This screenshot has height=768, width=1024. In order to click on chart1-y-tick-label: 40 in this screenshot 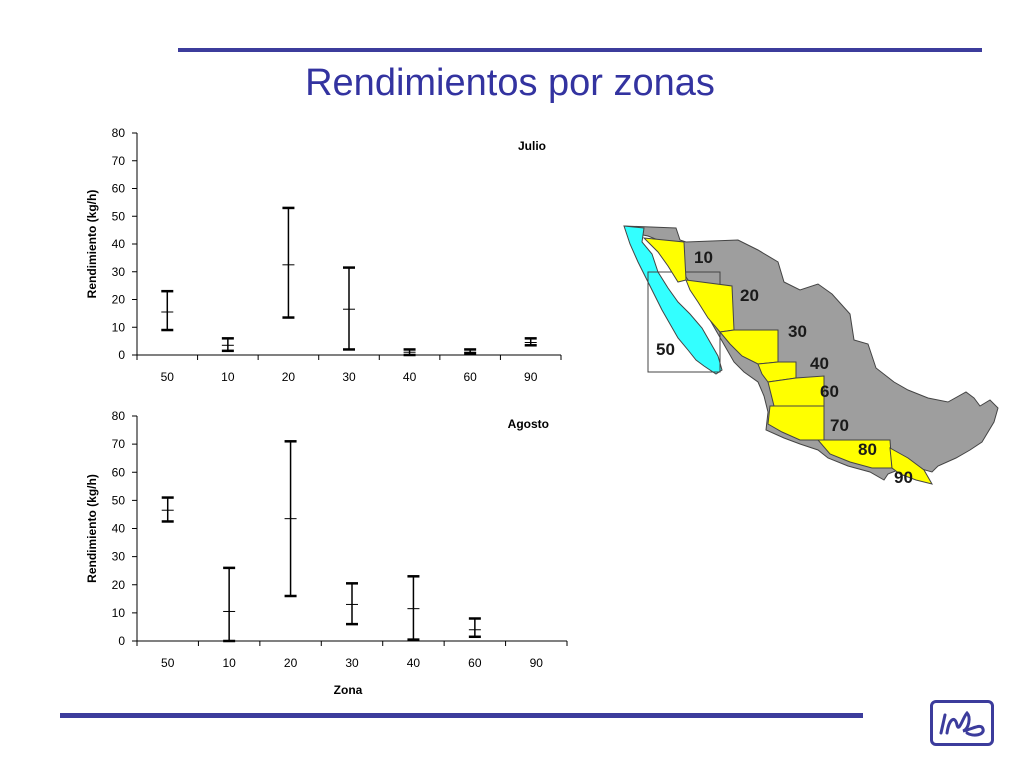, I will do `click(119, 244)`.